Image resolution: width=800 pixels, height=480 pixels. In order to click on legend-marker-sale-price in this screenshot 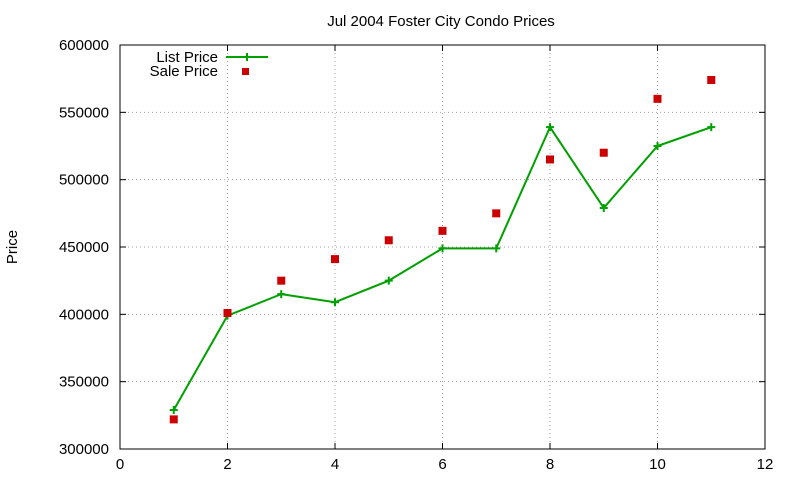, I will do `click(245, 71)`.